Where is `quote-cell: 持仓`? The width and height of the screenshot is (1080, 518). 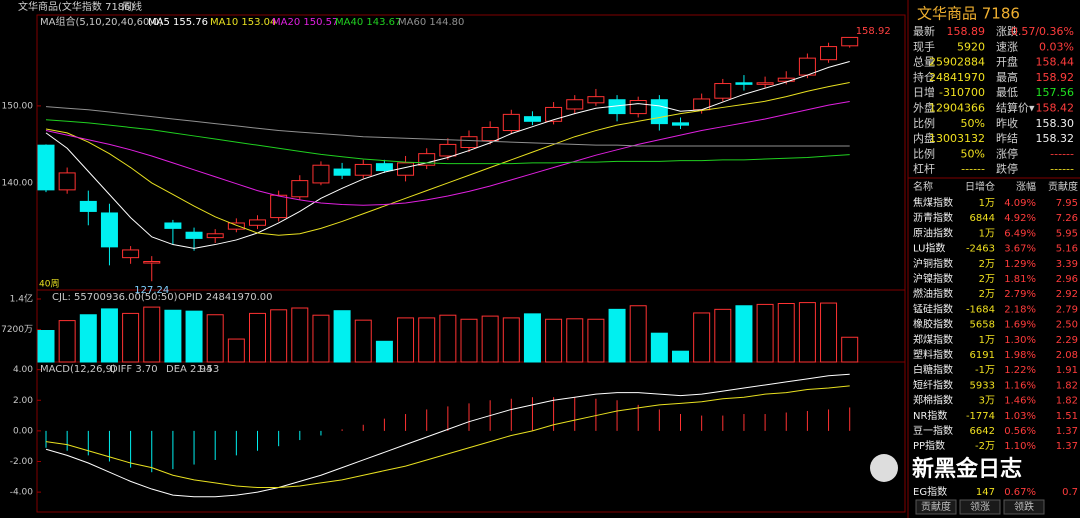 quote-cell: 持仓 is located at coordinates (924, 77).